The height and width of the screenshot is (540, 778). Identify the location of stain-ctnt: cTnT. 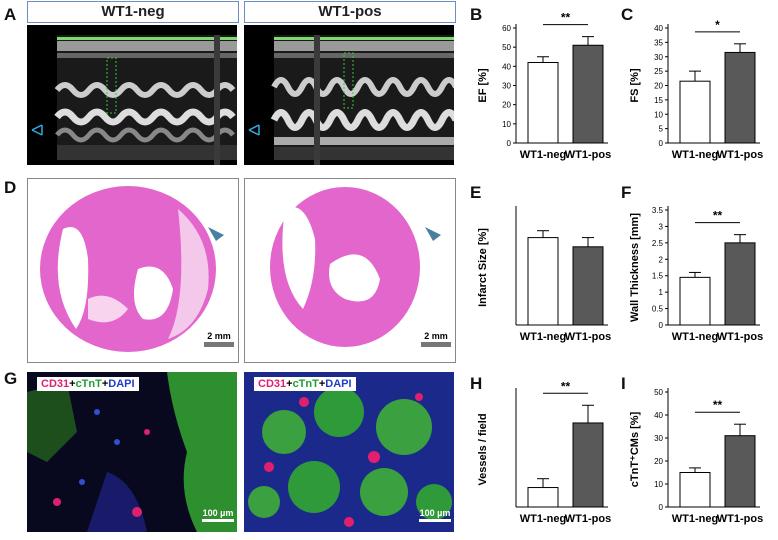
(88, 384).